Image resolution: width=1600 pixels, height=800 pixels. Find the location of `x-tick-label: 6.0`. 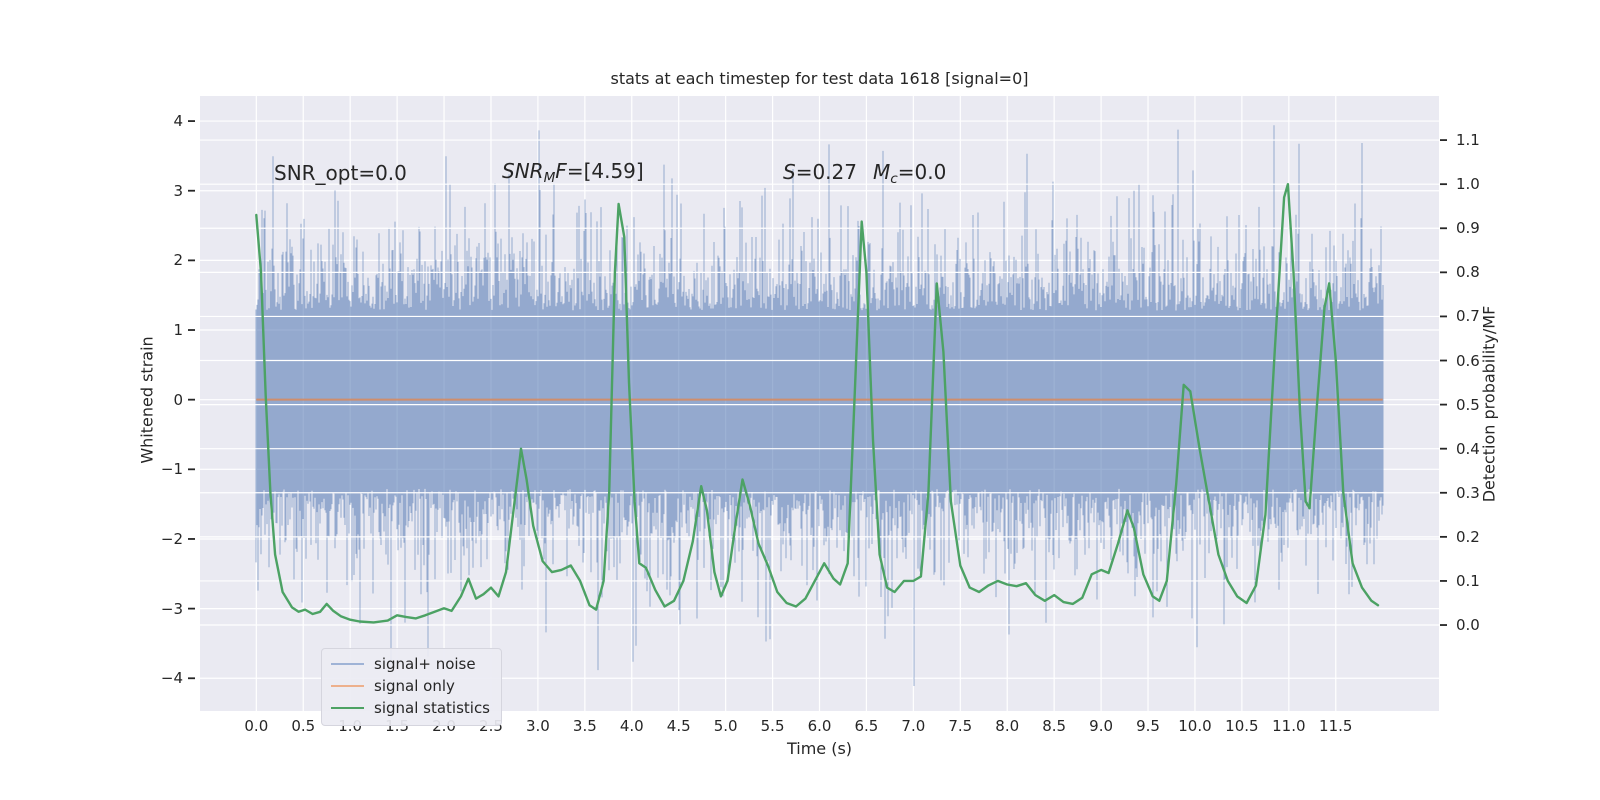

x-tick-label: 6.0 is located at coordinates (819, 726).